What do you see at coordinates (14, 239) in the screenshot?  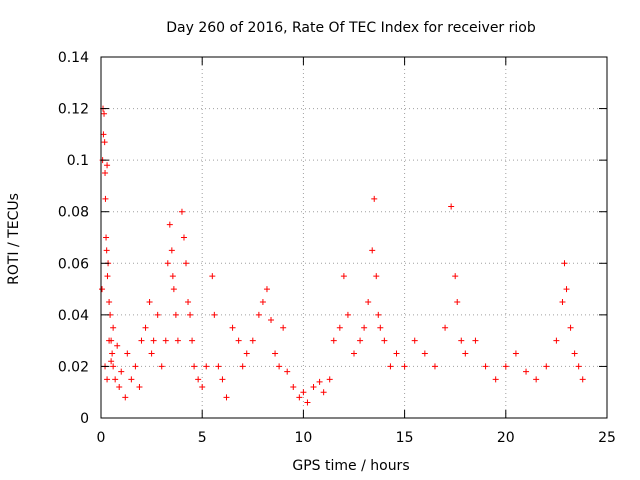 I see `y-axis-label: ROTI / TECUs` at bounding box center [14, 239].